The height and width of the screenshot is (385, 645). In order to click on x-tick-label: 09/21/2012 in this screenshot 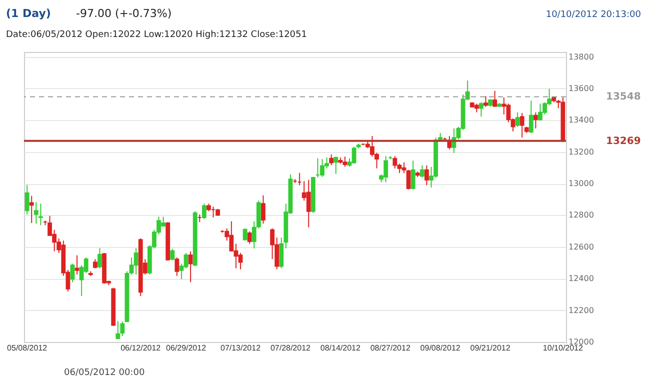, I will do `click(490, 348)`.